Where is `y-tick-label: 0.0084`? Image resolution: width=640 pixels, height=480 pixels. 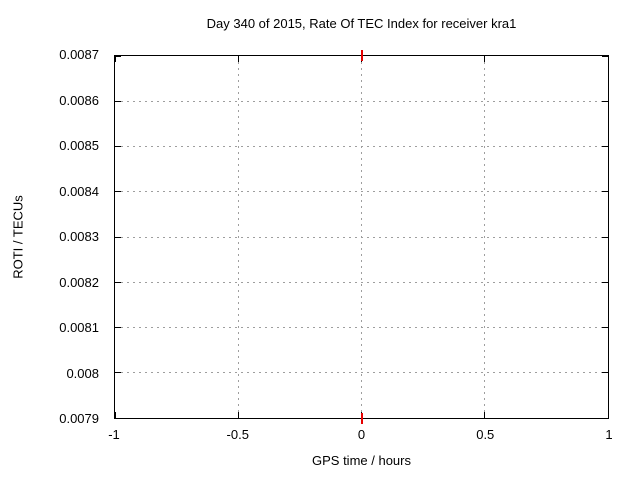
y-tick-label: 0.0084 is located at coordinates (79, 191).